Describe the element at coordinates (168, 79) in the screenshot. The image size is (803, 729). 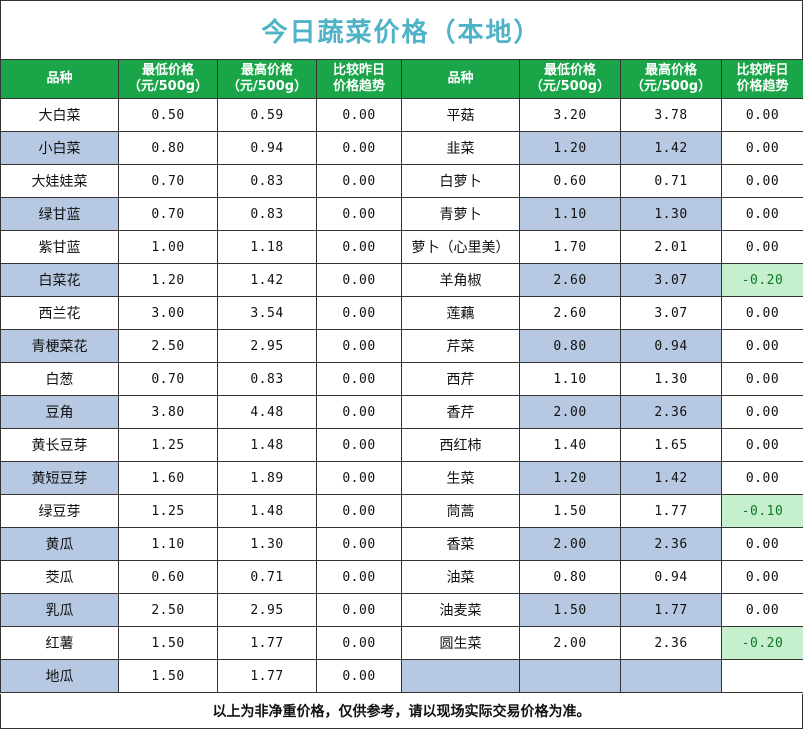
I see `header-low-left: 最低价格 （元/500g）` at that location.